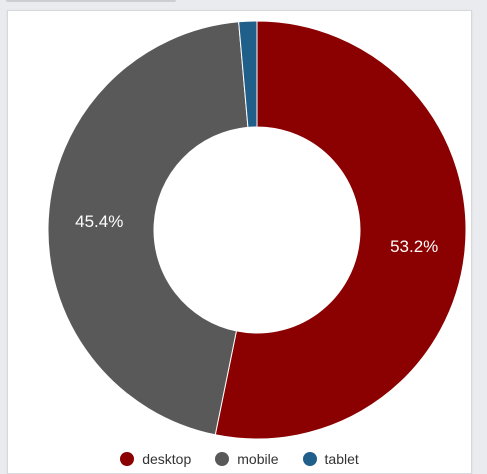 This screenshot has height=474, width=487. I want to click on top-strip, so click(243, 5).